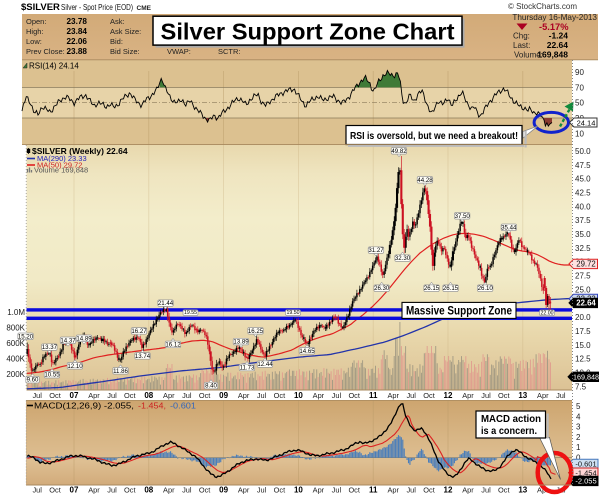 Image resolution: width=600 pixels, height=495 pixels. Describe the element at coordinates (486, 288) in the screenshot. I see `svg-text: 26.10` at that location.